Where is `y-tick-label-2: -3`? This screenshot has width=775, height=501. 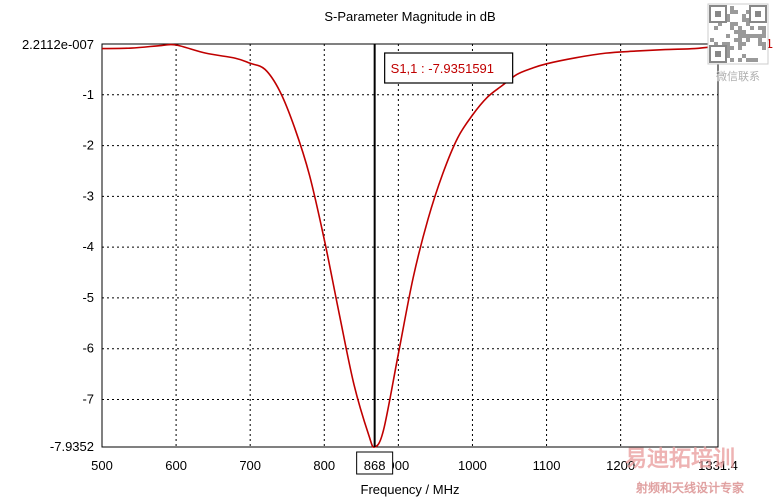
y-tick-label-2: -3 is located at coordinates (88, 195).